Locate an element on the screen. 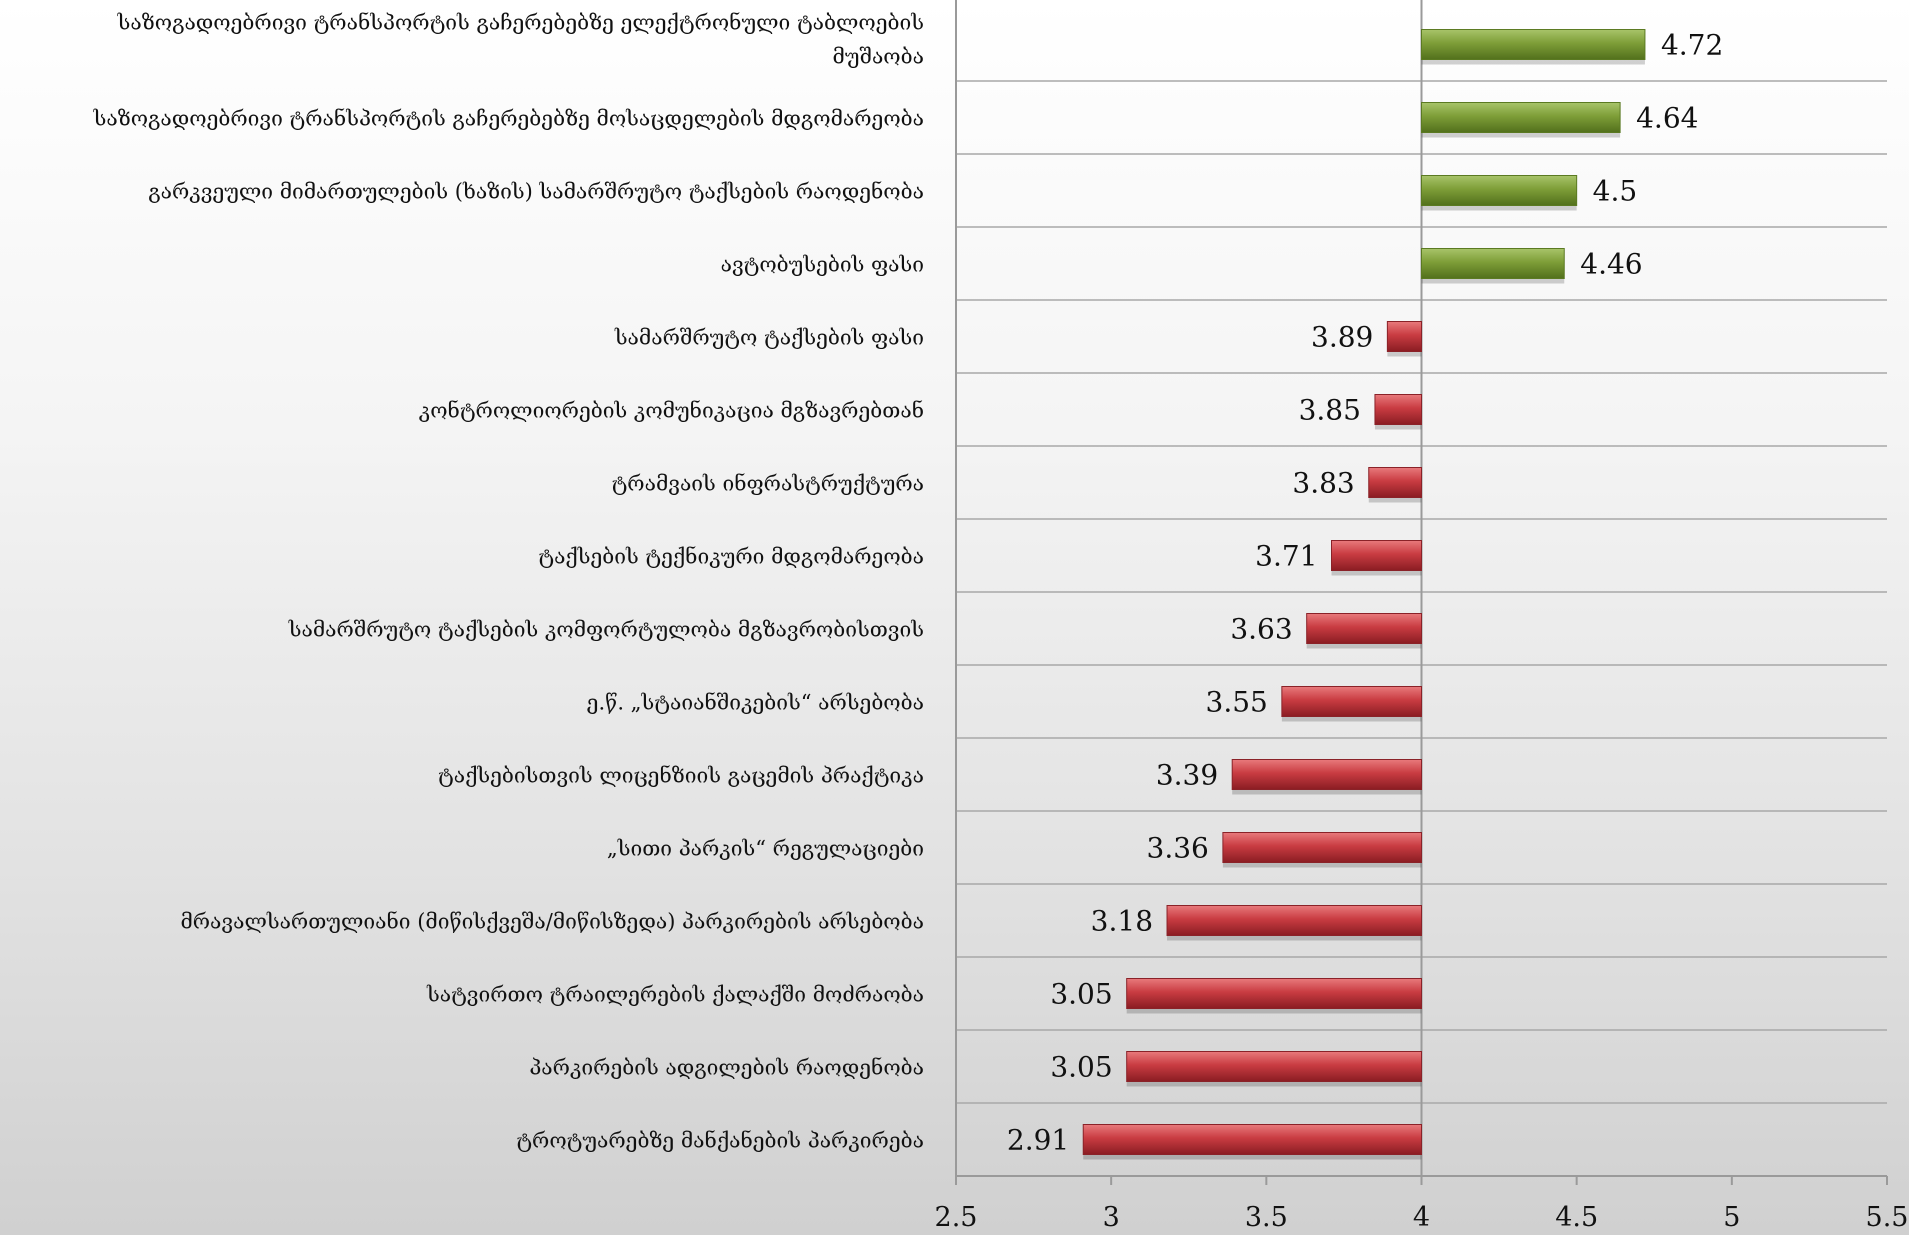 The width and height of the screenshot is (1909, 1235). category-label-line: სამარშრუტო ტაქსების ფასი is located at coordinates (769, 338).